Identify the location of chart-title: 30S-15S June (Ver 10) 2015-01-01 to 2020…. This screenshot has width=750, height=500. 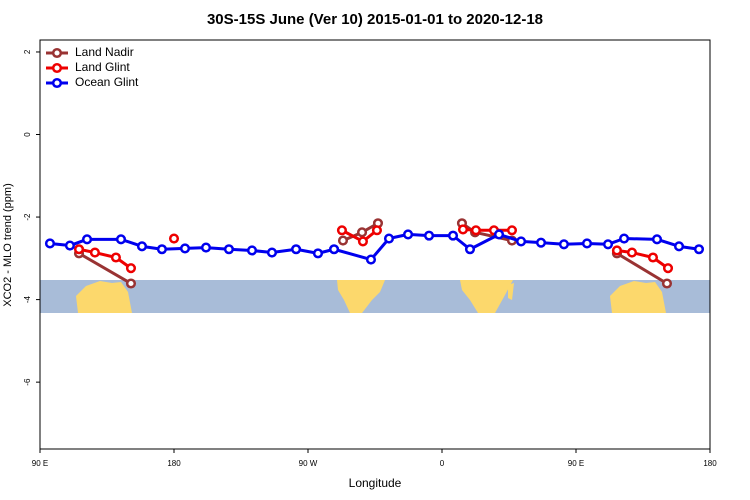
(375, 19).